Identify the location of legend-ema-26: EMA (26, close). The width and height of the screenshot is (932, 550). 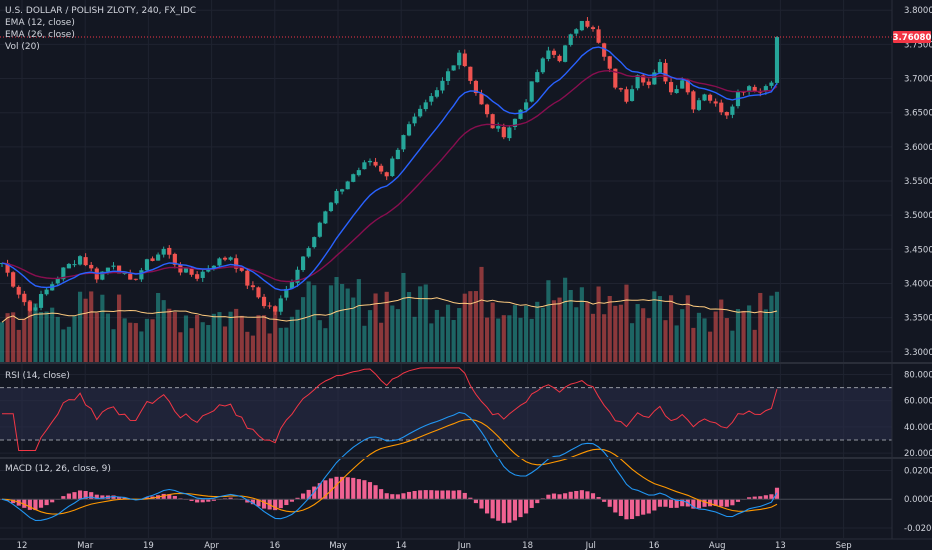
(40, 35).